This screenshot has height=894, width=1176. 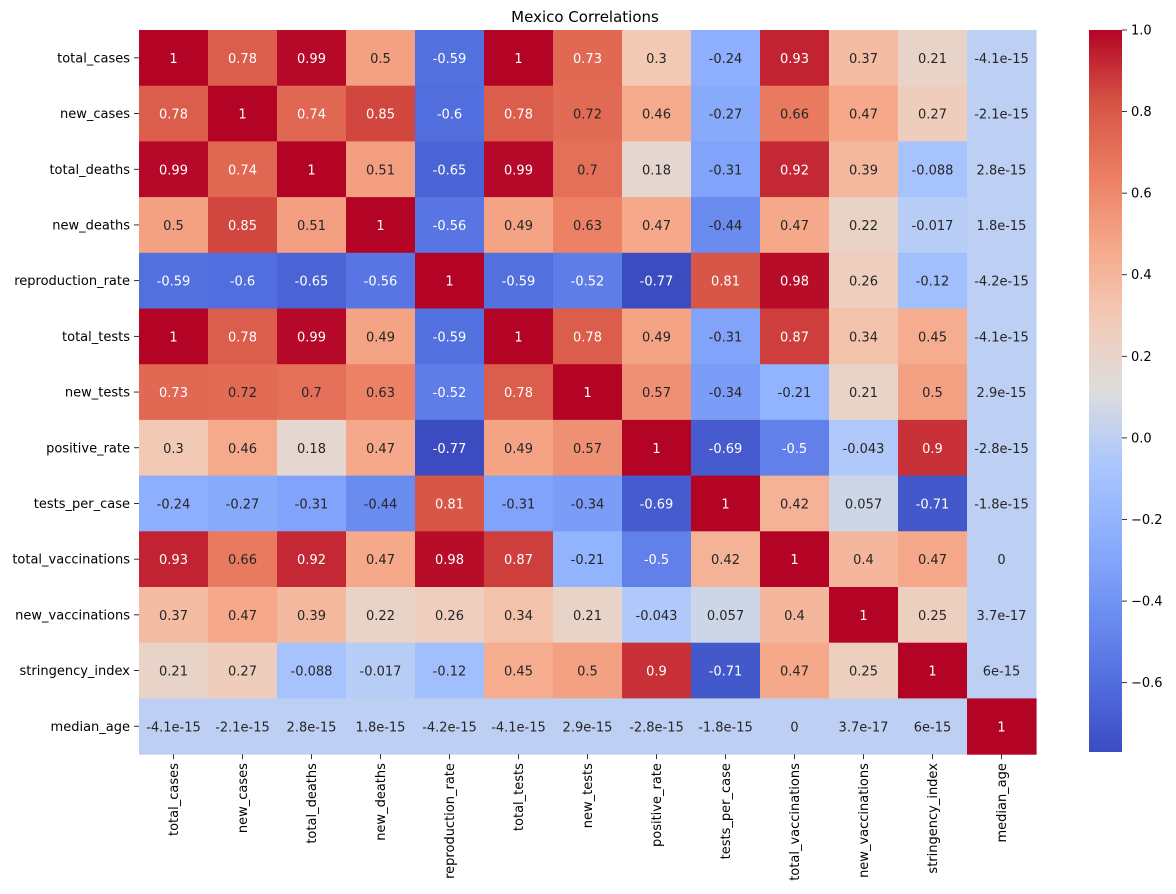 What do you see at coordinates (82, 504) in the screenshot?
I see `row-label: tests_per_case` at bounding box center [82, 504].